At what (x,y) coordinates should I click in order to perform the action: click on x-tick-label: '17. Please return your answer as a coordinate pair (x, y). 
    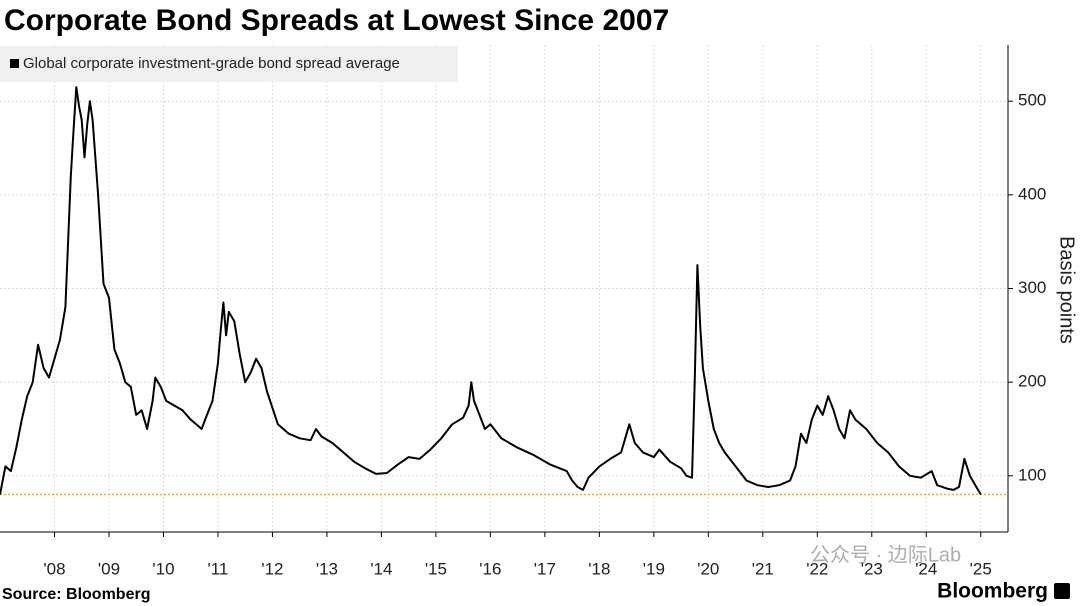
    Looking at the image, I should click on (545, 568).